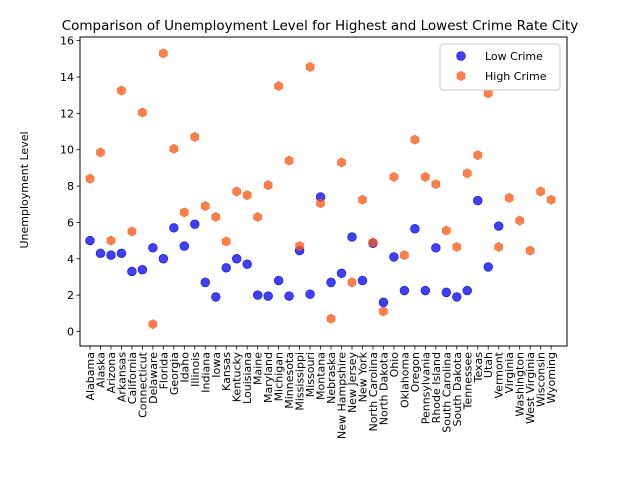 Image resolution: width=640 pixels, height=480 pixels. I want to click on x-tick-label: Florida, so click(163, 370).